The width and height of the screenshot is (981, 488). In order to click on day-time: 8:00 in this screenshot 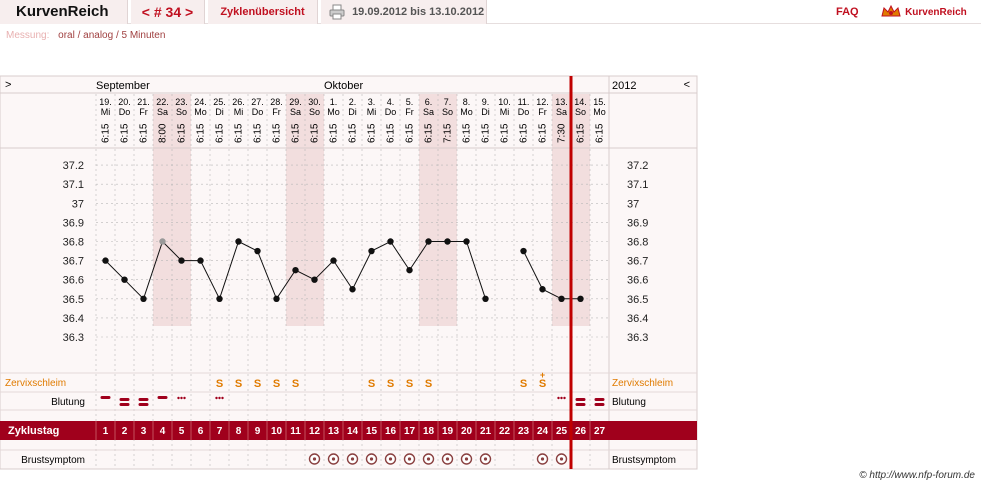, I will do `click(163, 133)`.